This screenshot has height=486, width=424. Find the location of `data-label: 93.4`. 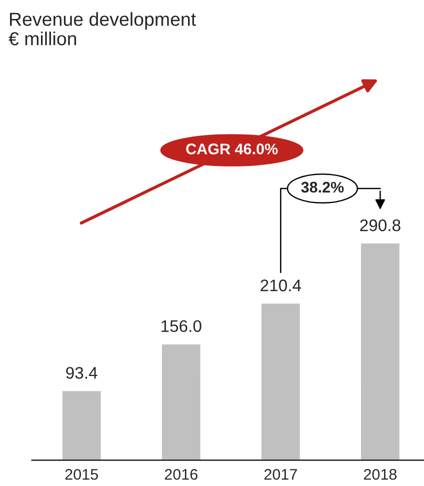

data-label: 93.4 is located at coordinates (82, 372).